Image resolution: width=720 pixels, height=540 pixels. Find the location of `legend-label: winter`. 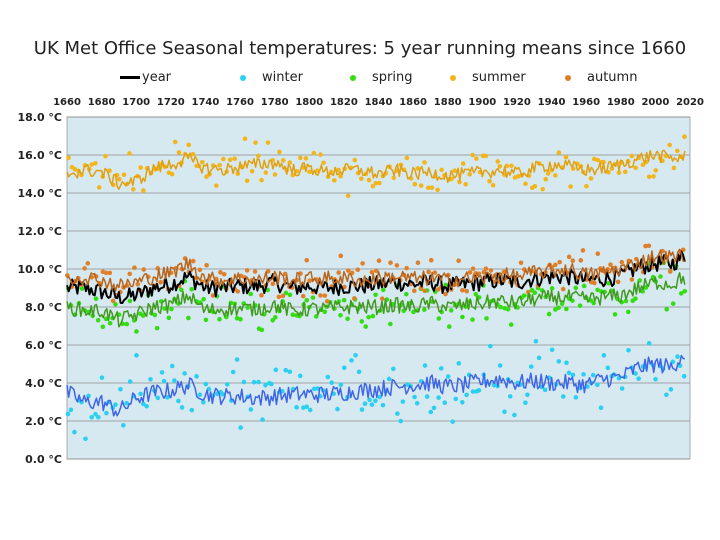

legend-label: winter is located at coordinates (282, 77).